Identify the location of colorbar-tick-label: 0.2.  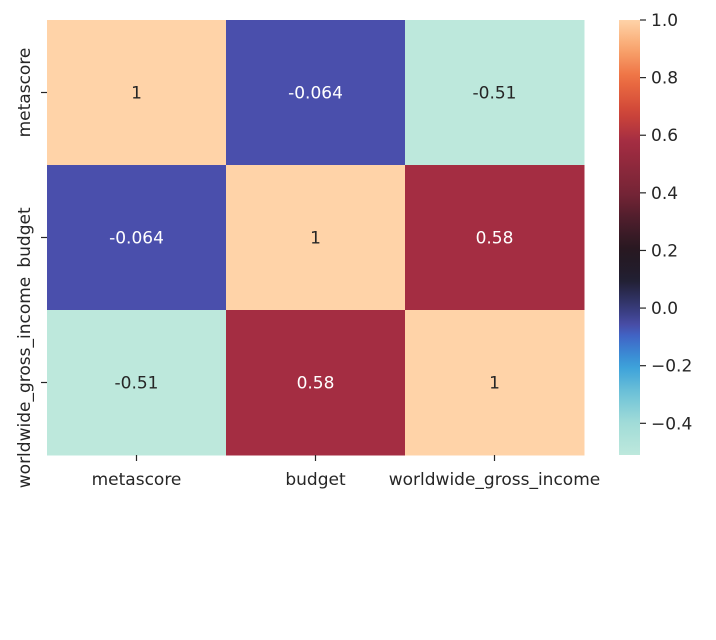
(664, 251).